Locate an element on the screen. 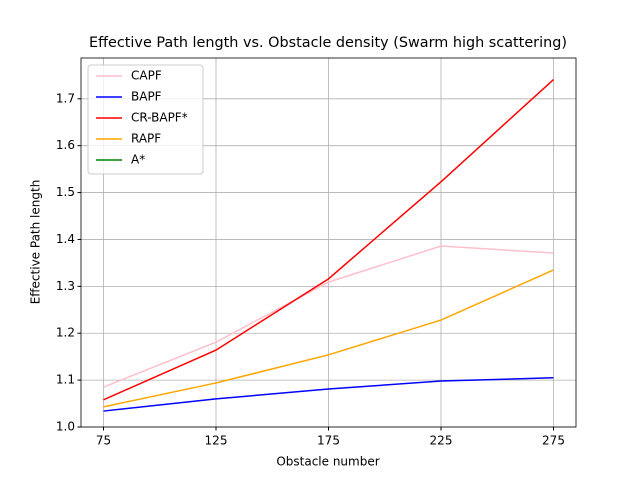 The width and height of the screenshot is (640, 480). legend-label: A* is located at coordinates (138, 160).